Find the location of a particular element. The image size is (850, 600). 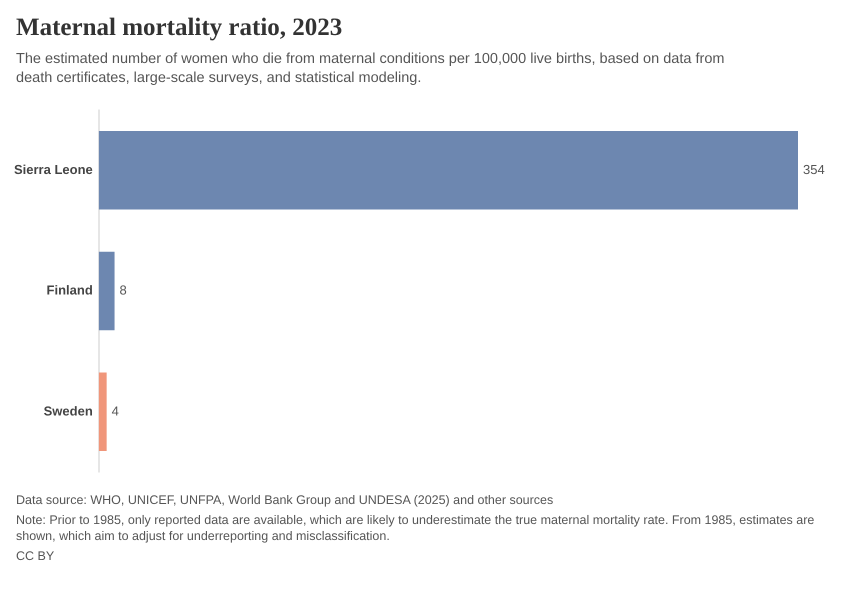

source-note: Data source: WHO, UNICEF, UNFPA, World Bank Group and UNDESA (2025) and other sources is located at coordinates (285, 500).